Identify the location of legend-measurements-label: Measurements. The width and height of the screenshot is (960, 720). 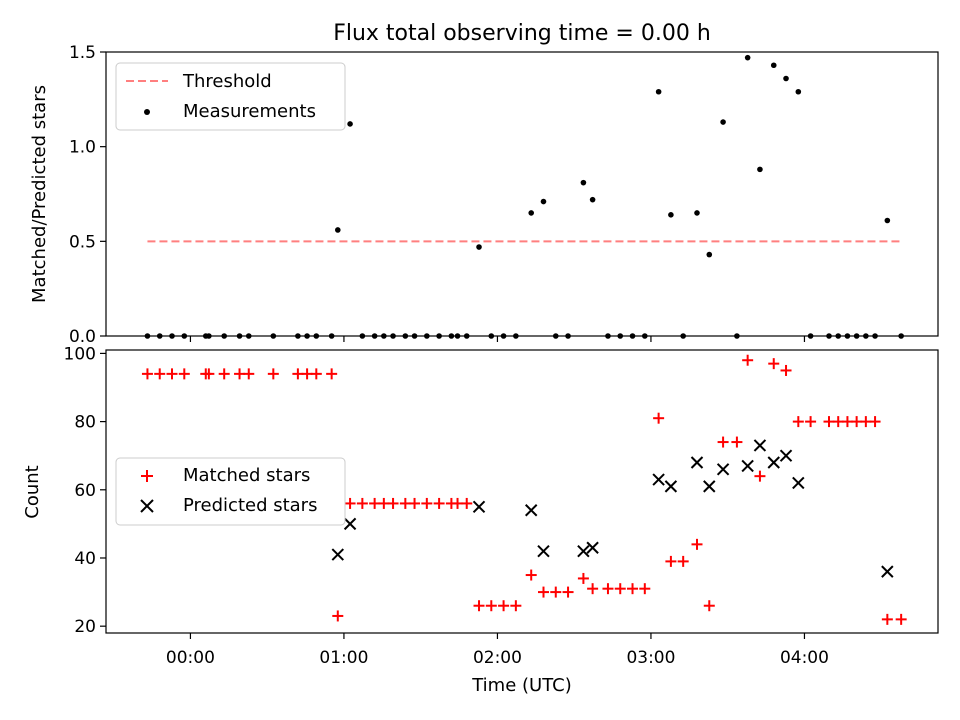
(249, 111).